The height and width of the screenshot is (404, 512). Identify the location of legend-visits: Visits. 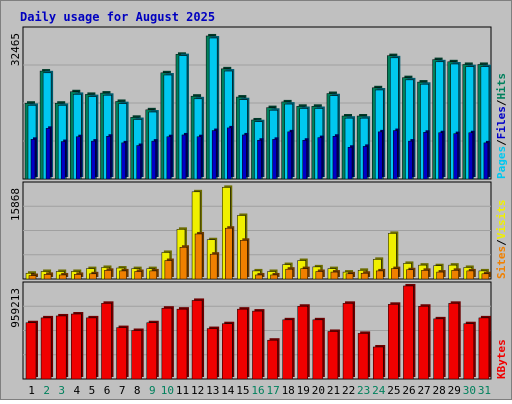
(501, 220).